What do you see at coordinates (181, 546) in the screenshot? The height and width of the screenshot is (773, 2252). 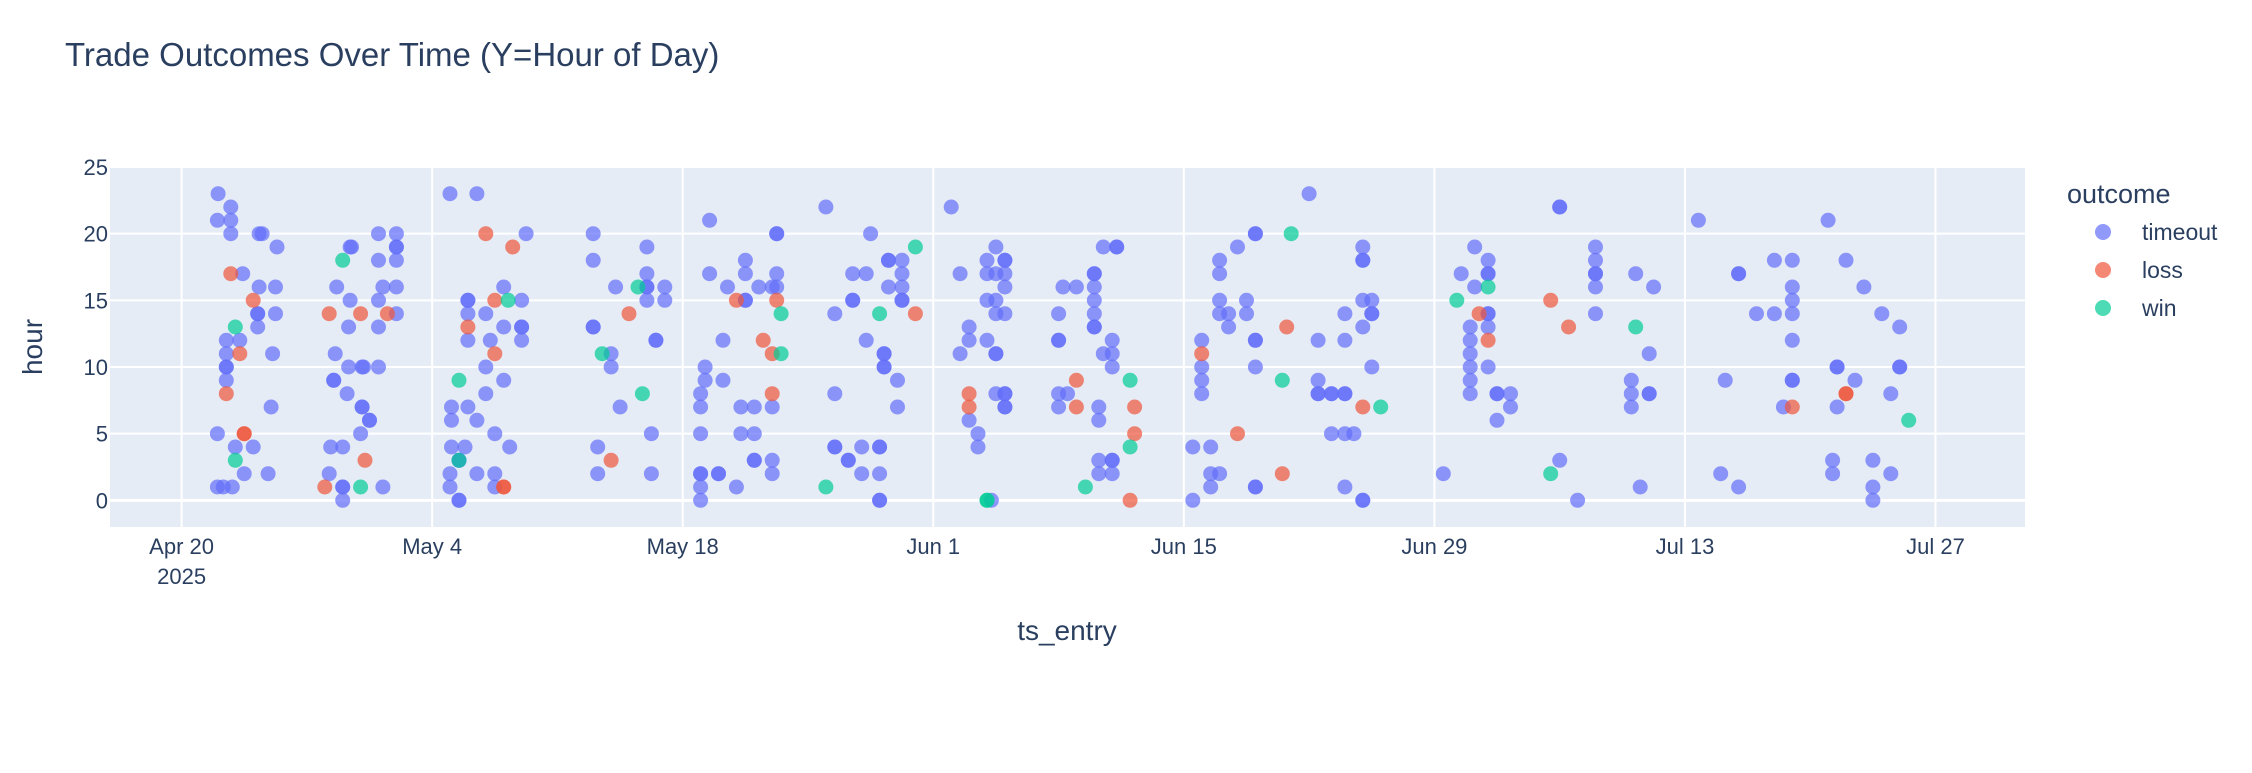 I see `x-tick-label: Apr 20` at bounding box center [181, 546].